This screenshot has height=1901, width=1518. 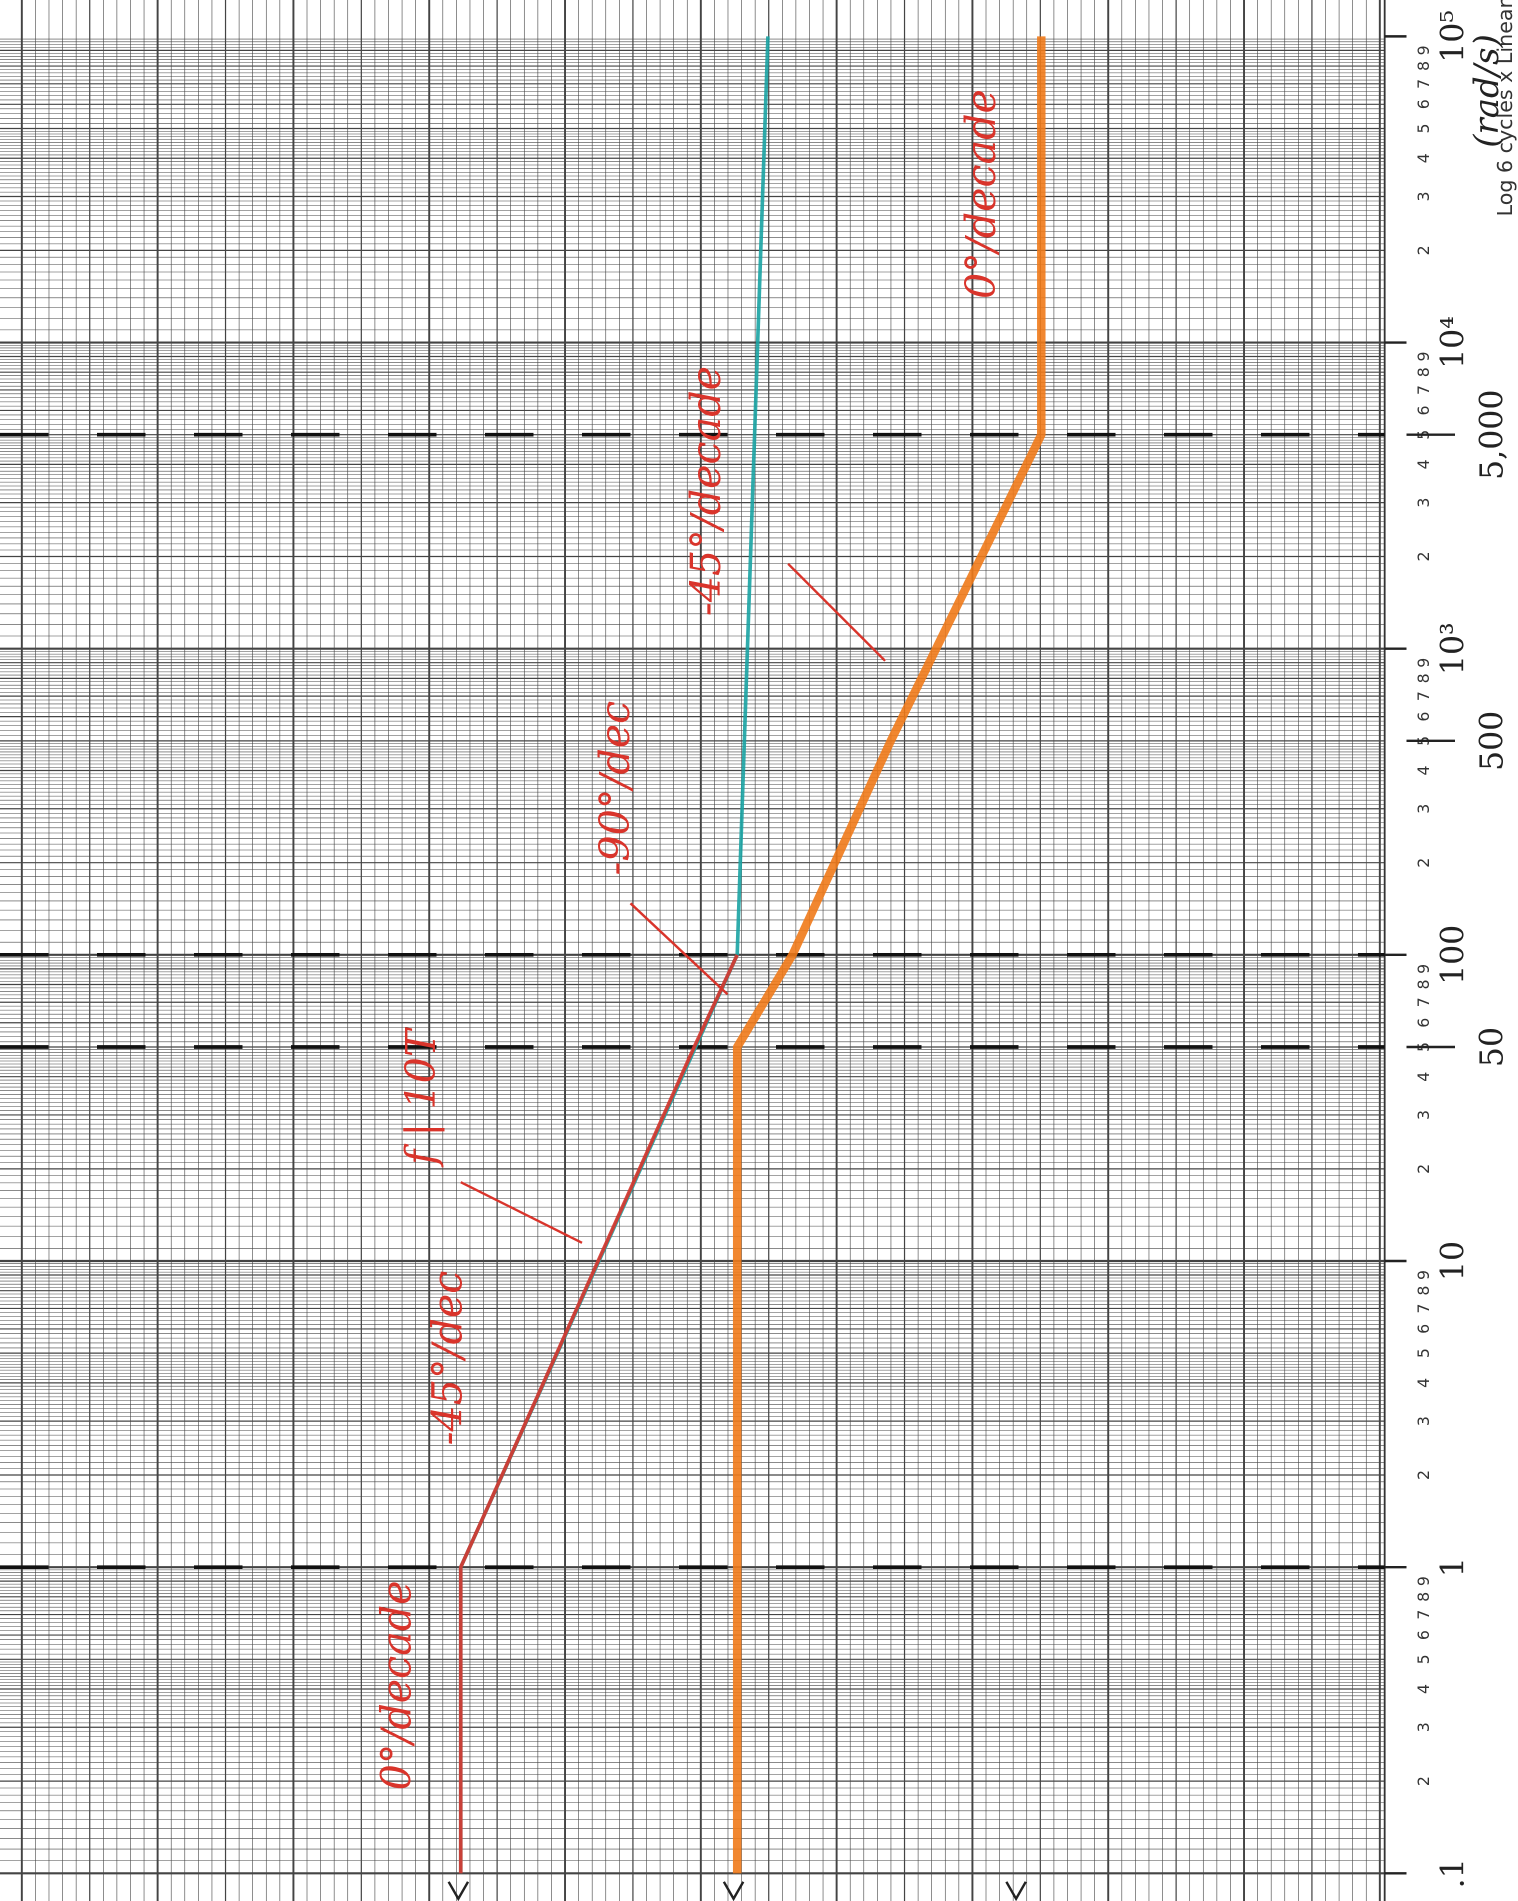 What do you see at coordinates (1453, 648) in the screenshot?
I see `x-tick-label: 10³` at bounding box center [1453, 648].